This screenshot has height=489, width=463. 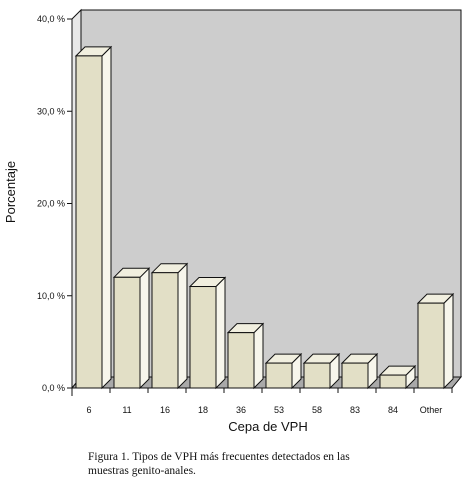 What do you see at coordinates (142, 471) in the screenshot?
I see `caption-line-2: muestras genito-anales.` at bounding box center [142, 471].